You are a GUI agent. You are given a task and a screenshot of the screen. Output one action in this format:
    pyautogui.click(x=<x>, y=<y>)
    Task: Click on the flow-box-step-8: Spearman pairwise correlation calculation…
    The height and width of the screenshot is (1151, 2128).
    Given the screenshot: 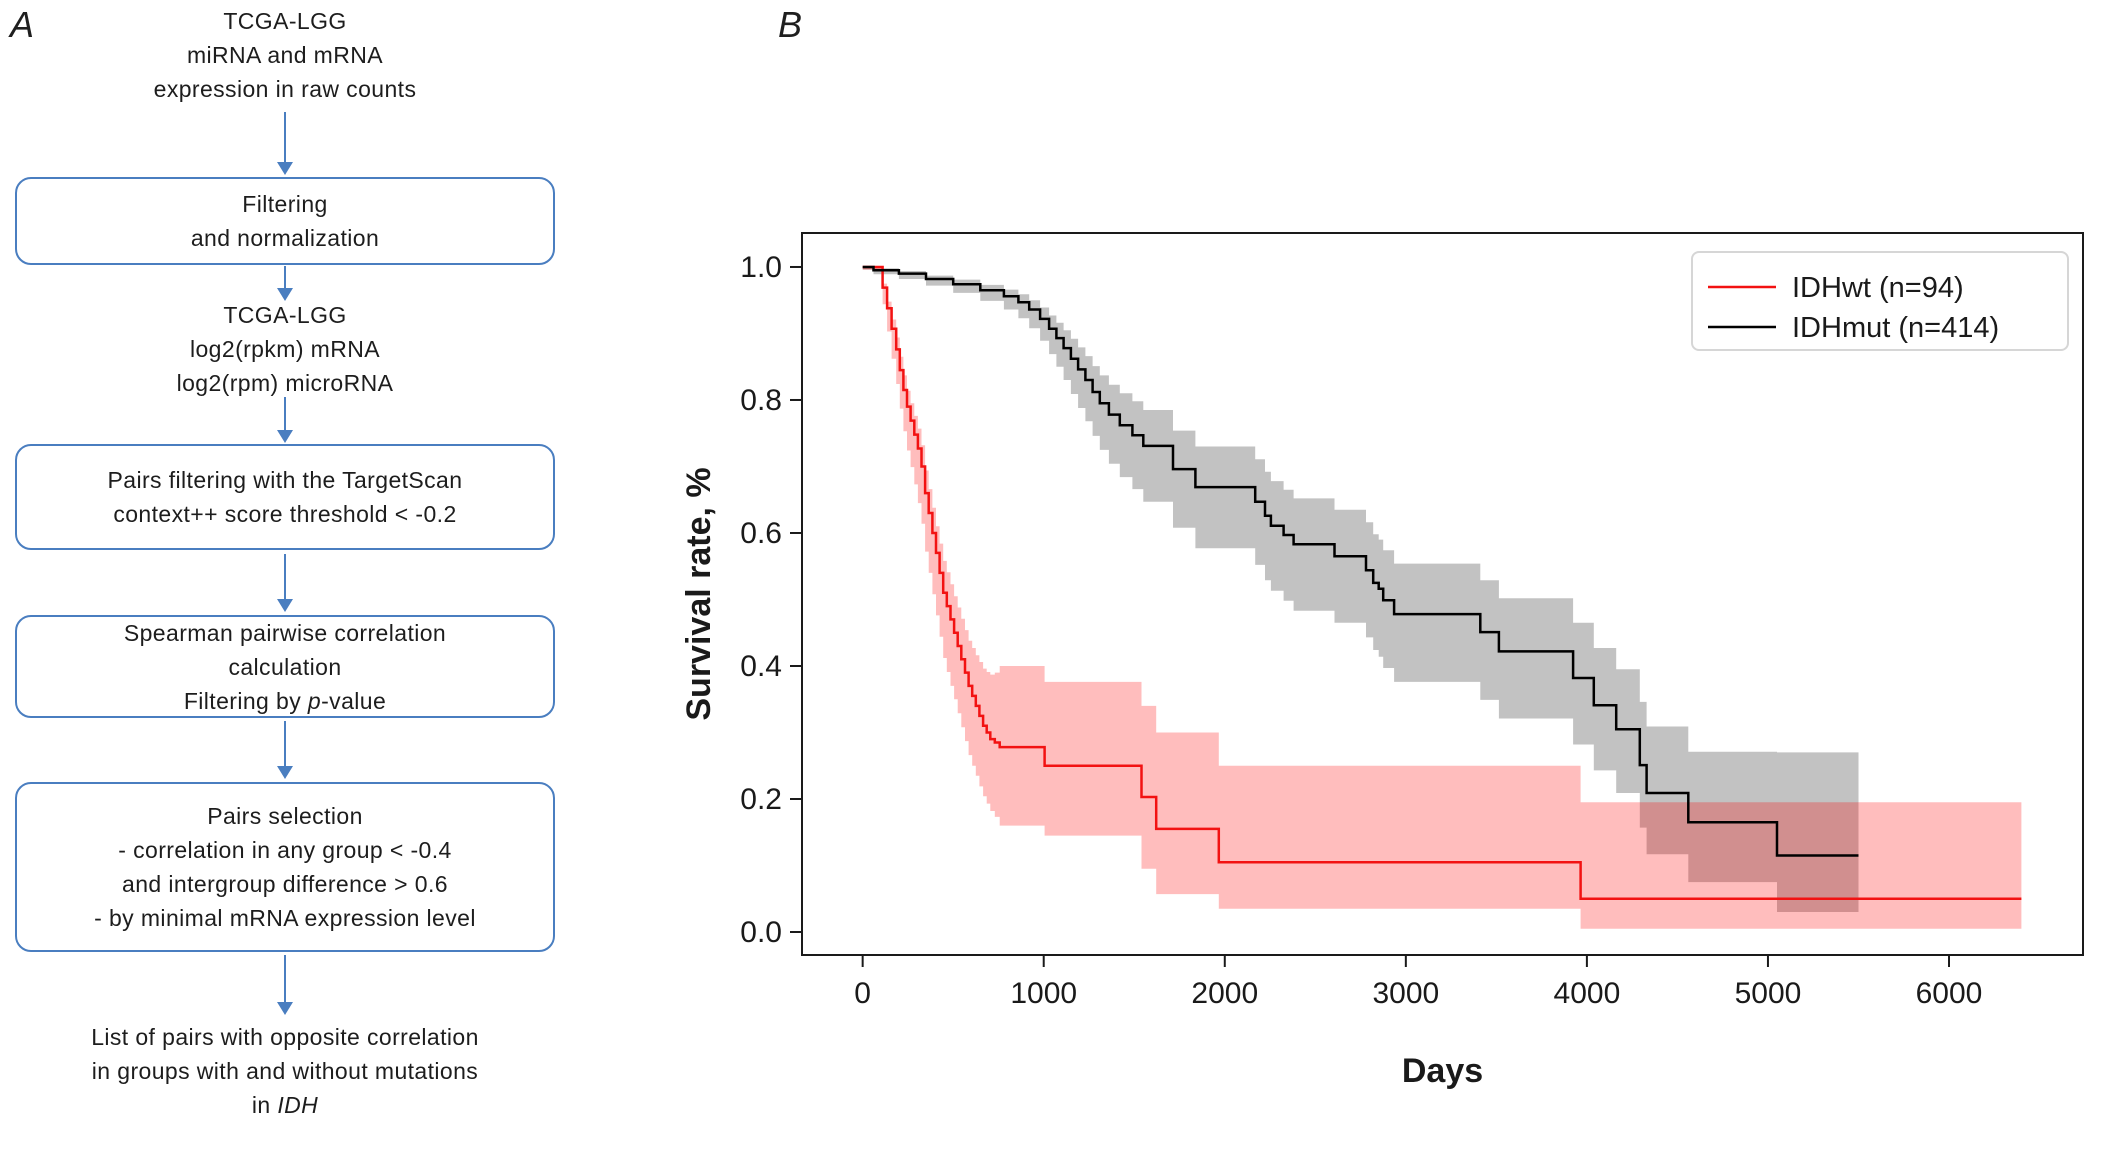 What is the action you would take?
    pyautogui.click(x=285, y=666)
    